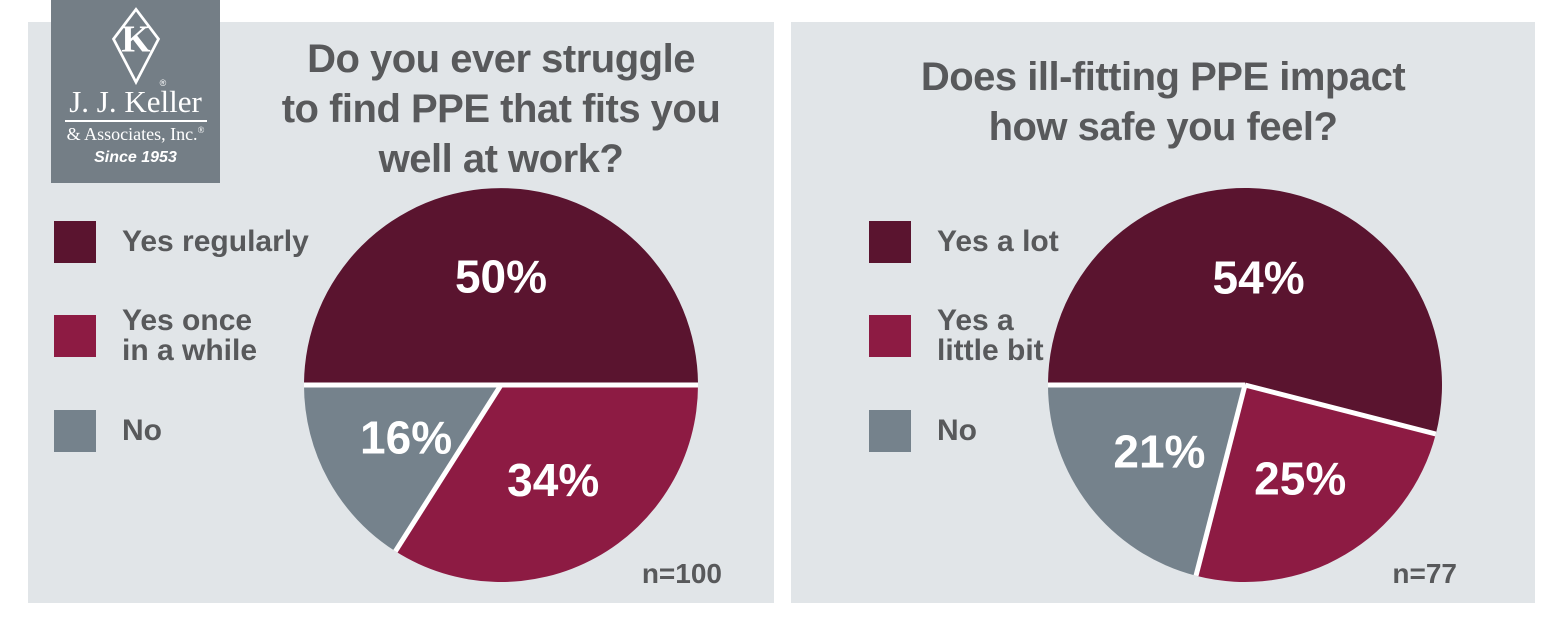 The height and width of the screenshot is (629, 1563). I want to click on chart-title-line: to find PPE that fits you, so click(501, 109).